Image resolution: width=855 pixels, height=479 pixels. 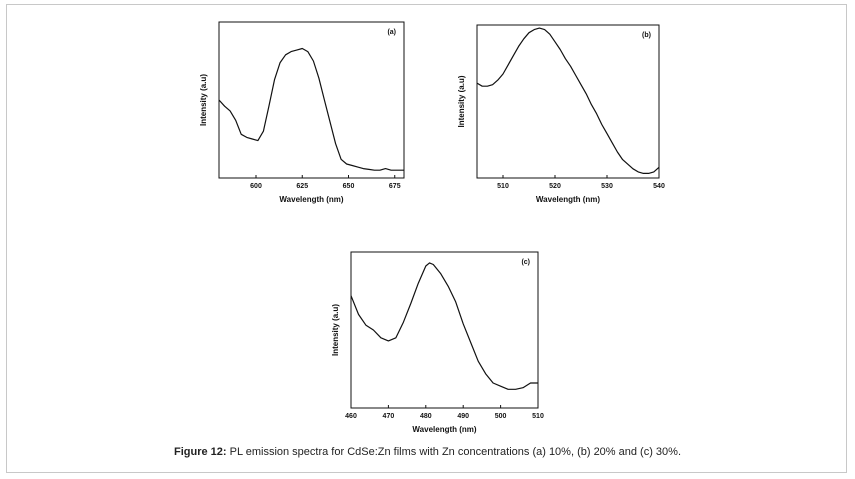 I want to click on x-tick-label-a-600: 600, so click(x=256, y=186).